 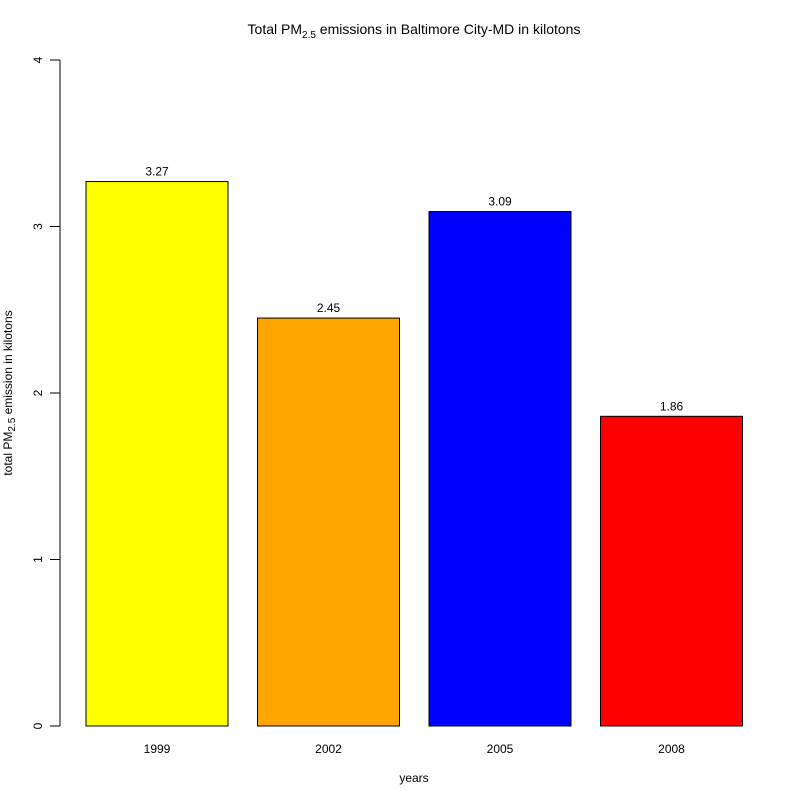 I want to click on ylabel-subscript: 2.5, so click(x=12, y=424).